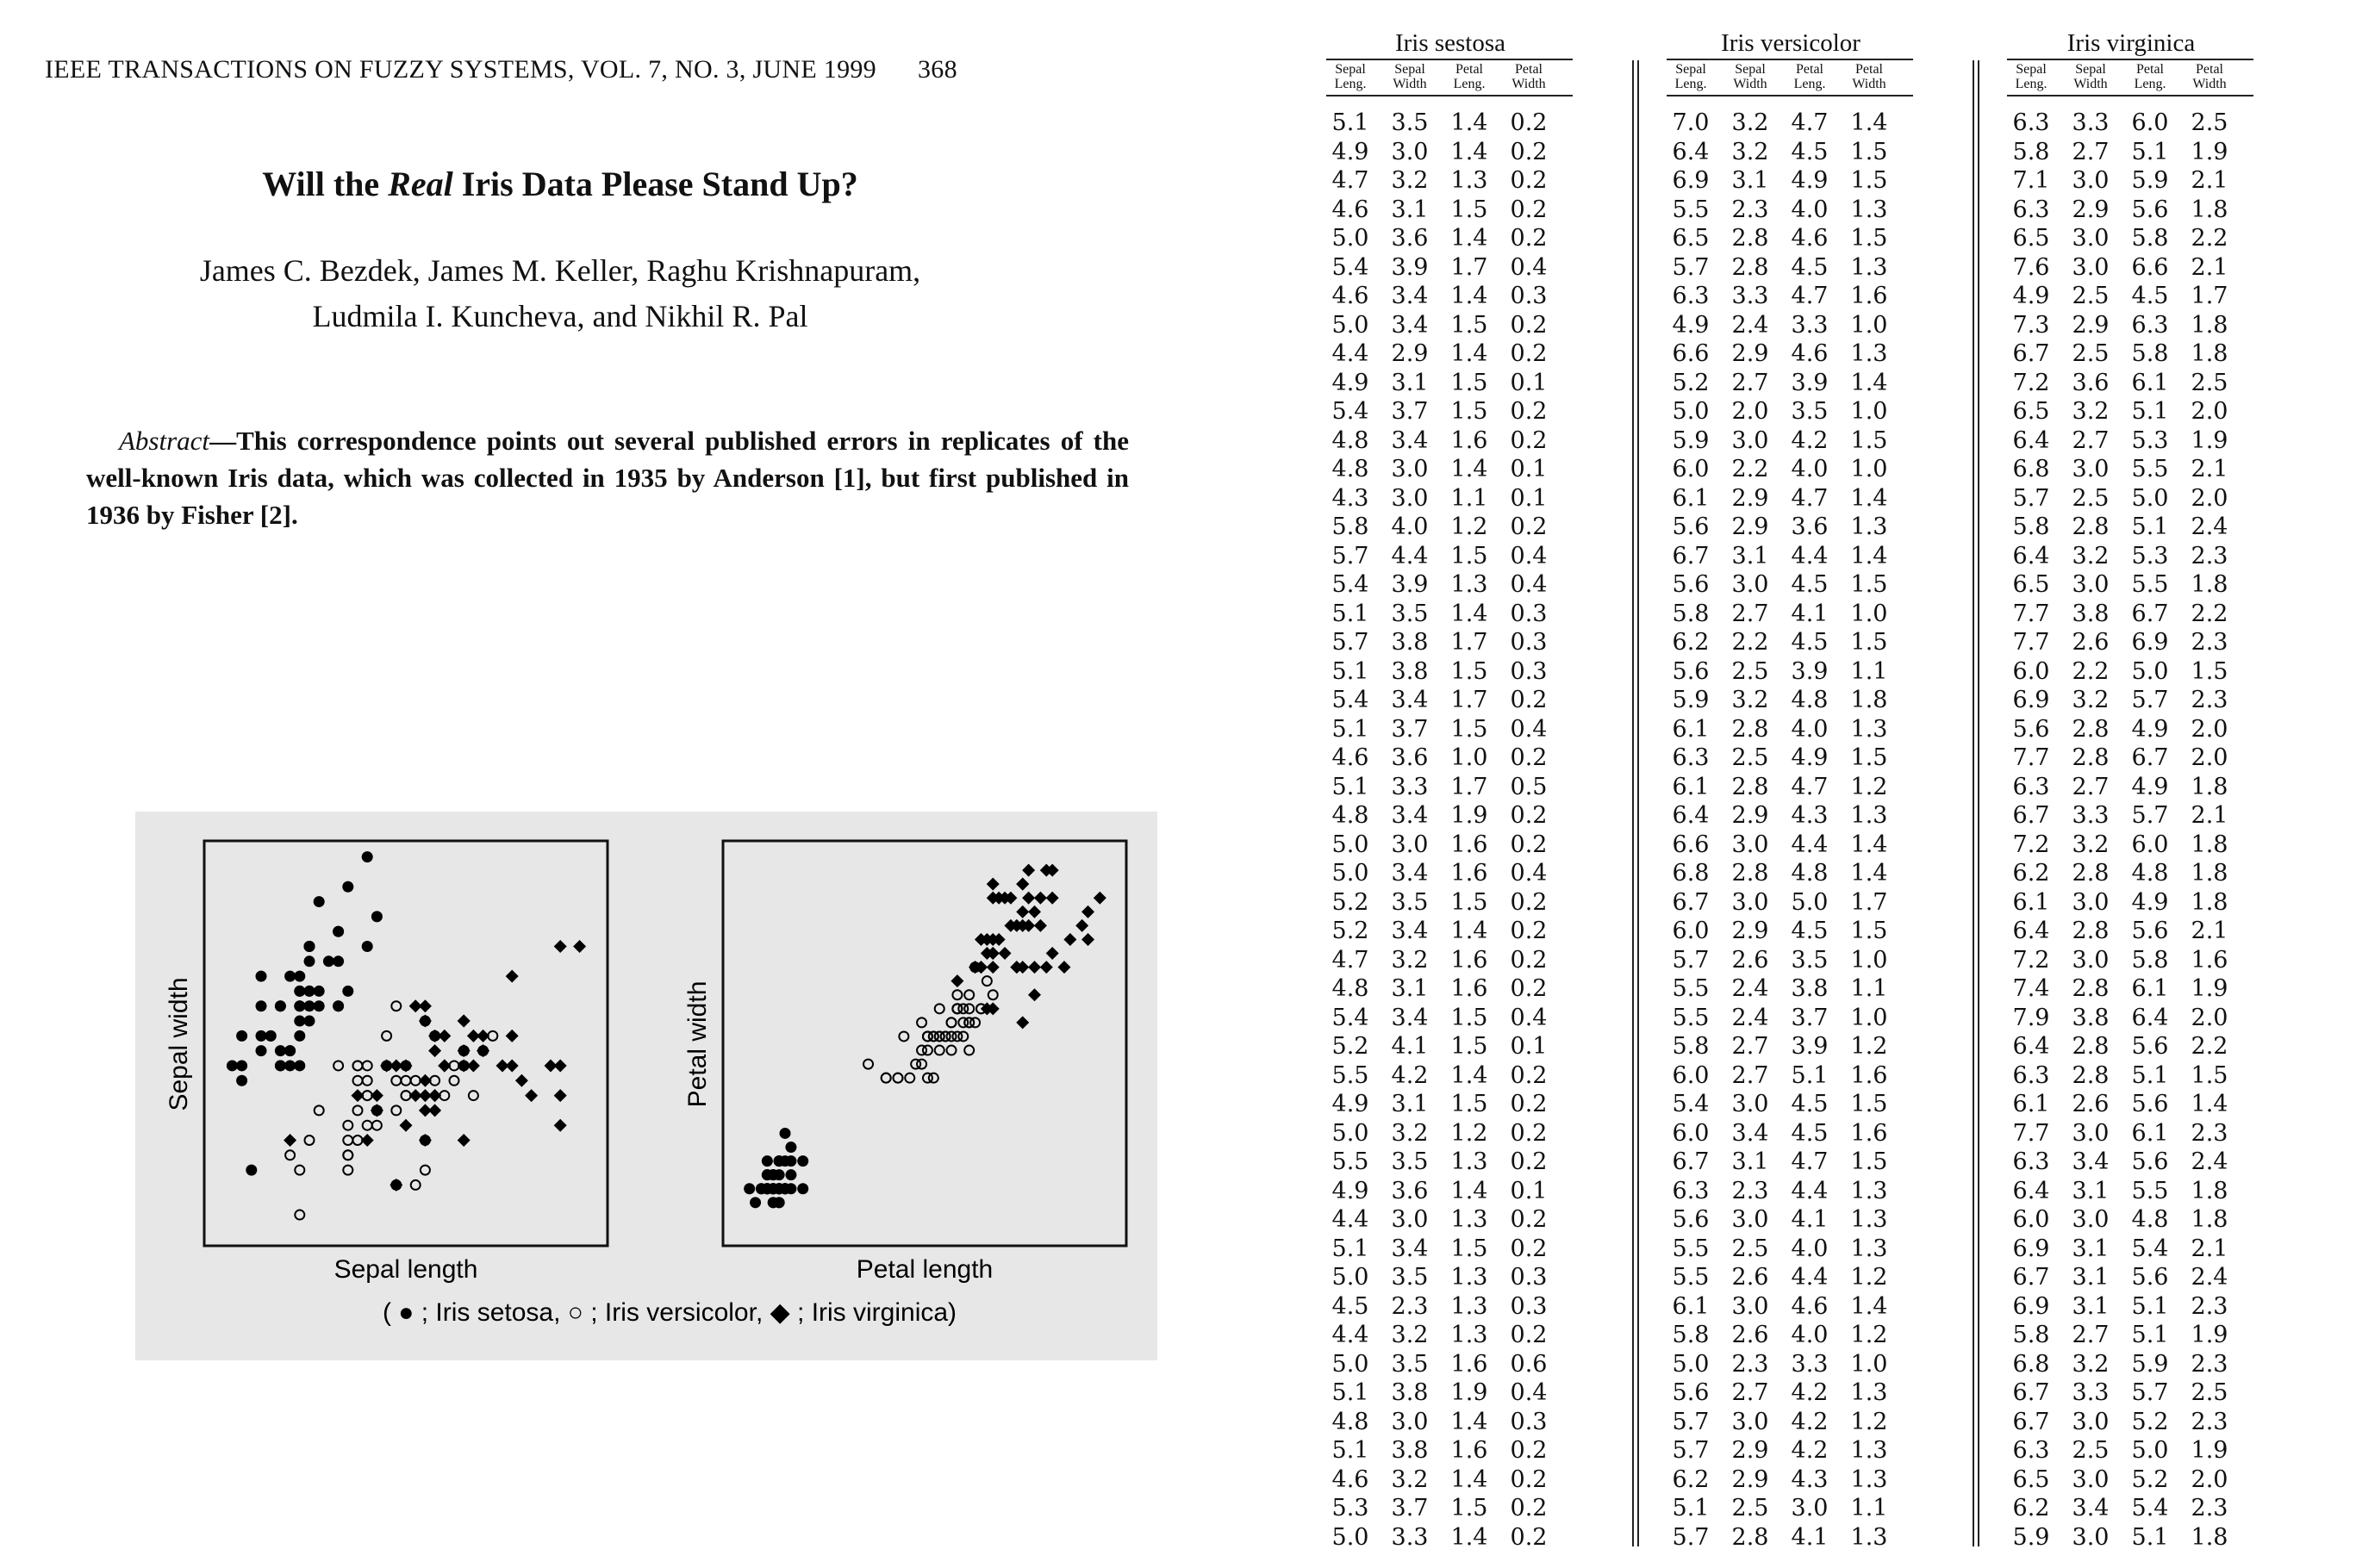 The height and width of the screenshot is (1568, 2356). What do you see at coordinates (1638, 803) in the screenshot?
I see `group-separator` at bounding box center [1638, 803].